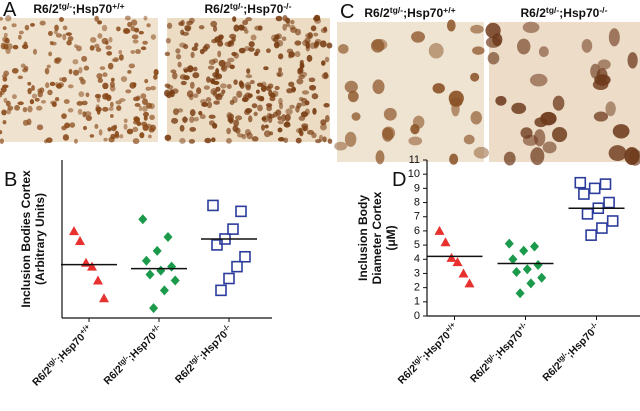 This screenshot has height=411, width=640. Describe the element at coordinates (417, 302) in the screenshot. I see `y-tick-label: 1` at that location.